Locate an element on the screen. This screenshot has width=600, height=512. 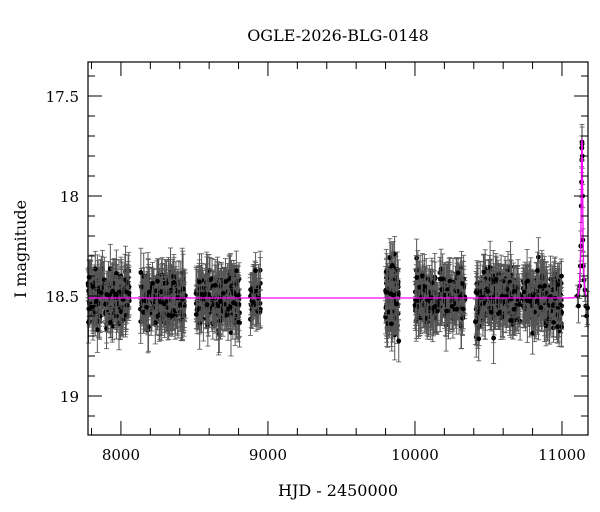
x-axis-label: HJD - 2450000 is located at coordinates (338, 490).